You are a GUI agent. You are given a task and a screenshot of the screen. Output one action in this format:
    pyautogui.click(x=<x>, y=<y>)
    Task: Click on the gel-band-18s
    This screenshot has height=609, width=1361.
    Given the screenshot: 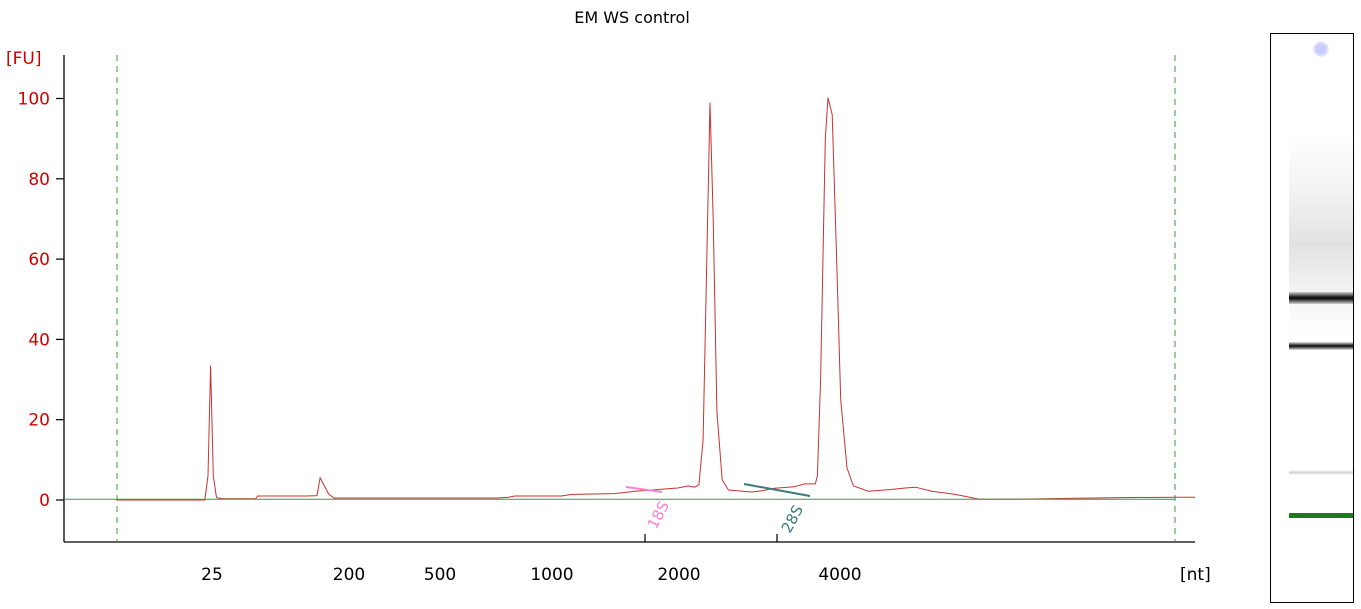 What is the action you would take?
    pyautogui.click(x=1321, y=346)
    